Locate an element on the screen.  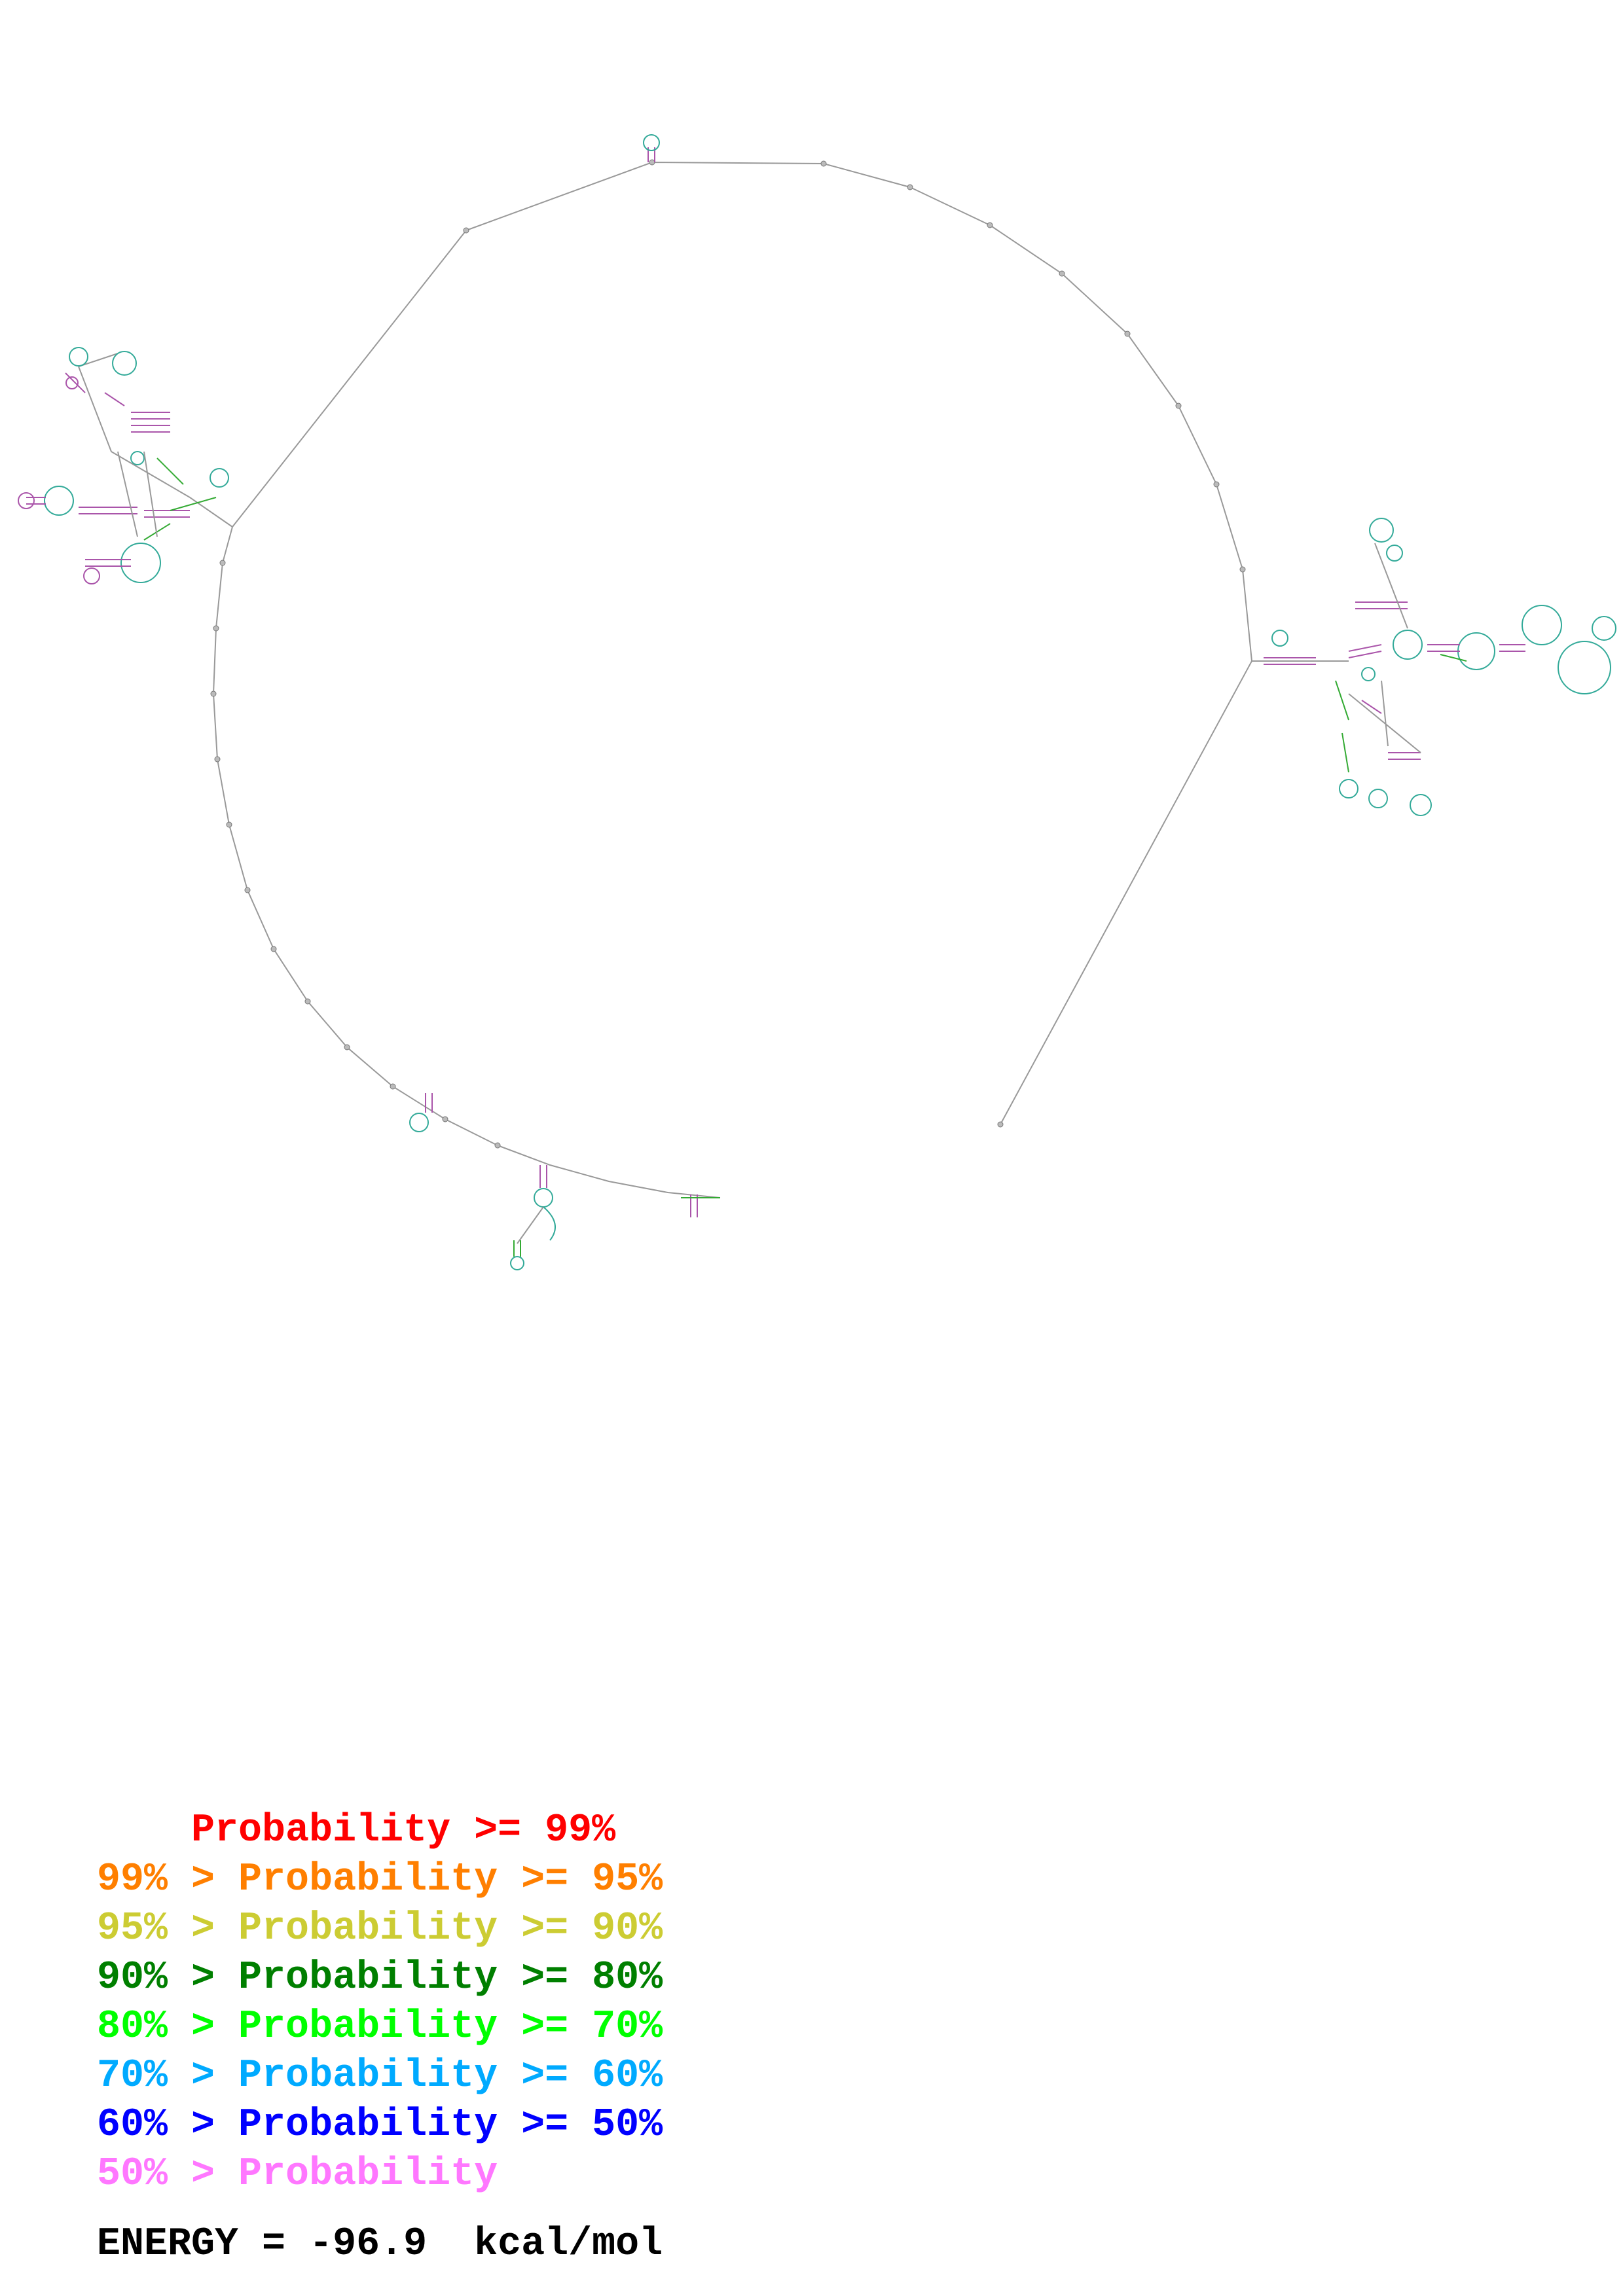
legend-threshold: 80% > is located at coordinates (168, 2027).